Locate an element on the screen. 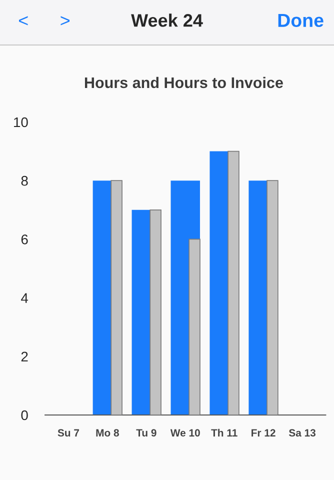  text: Done is located at coordinates (301, 21).